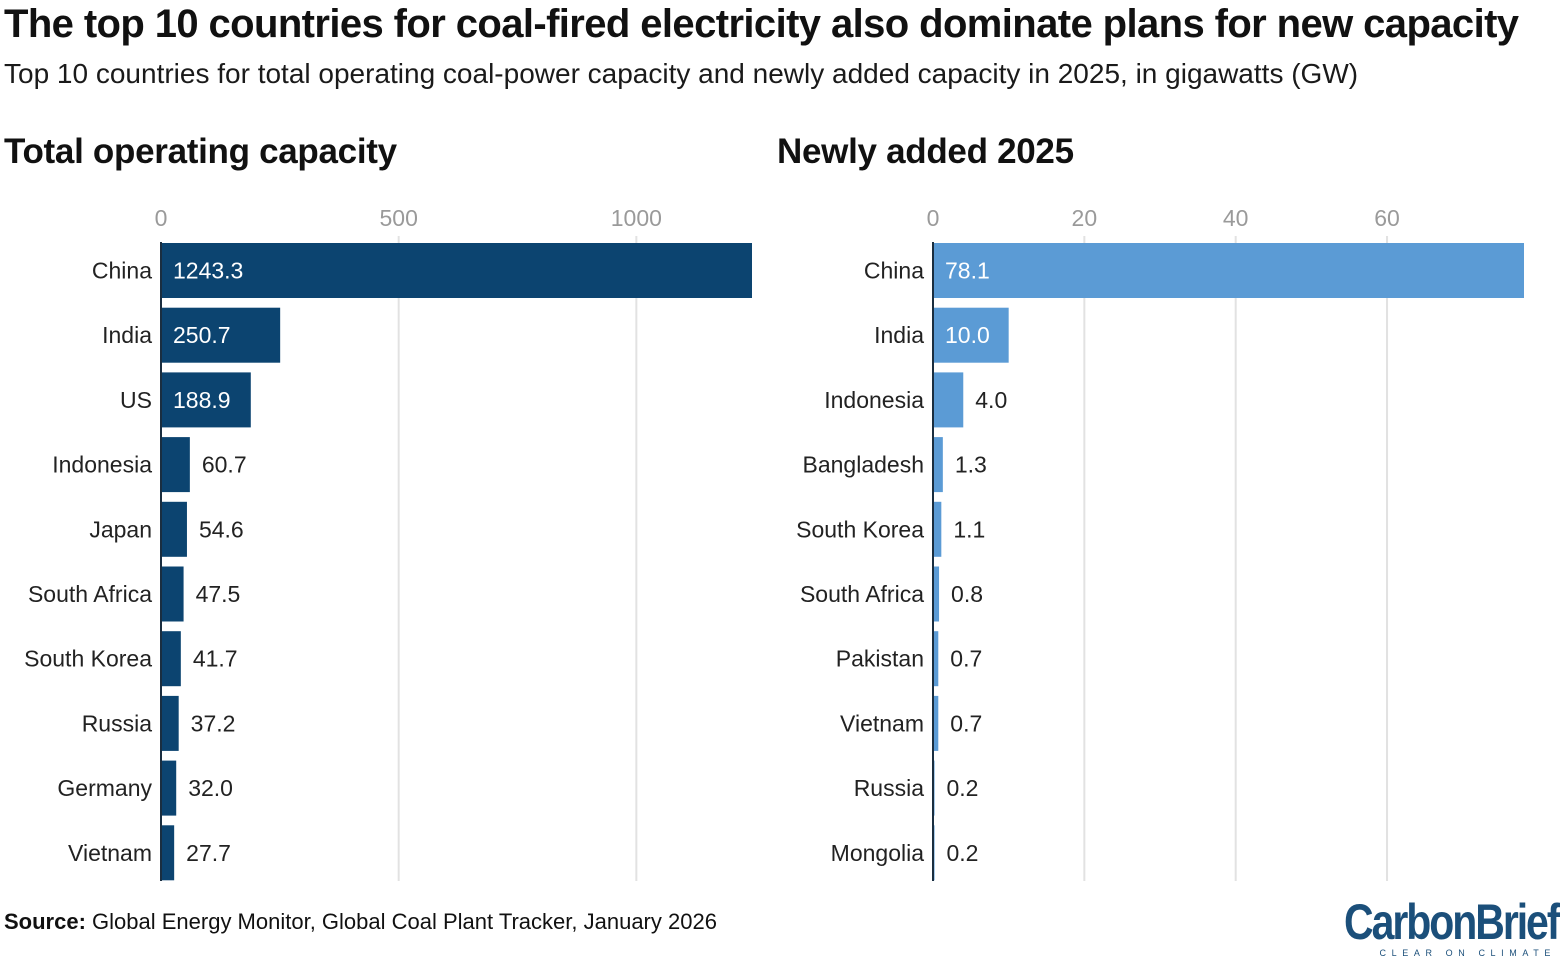  Describe the element at coordinates (636, 218) in the screenshot. I see `x-tick-label: 1000` at that location.